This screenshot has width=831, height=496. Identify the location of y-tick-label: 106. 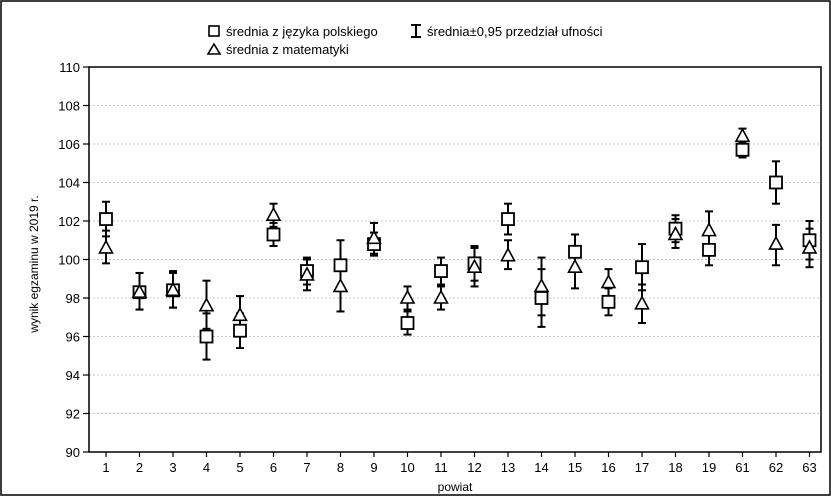
(69, 144).